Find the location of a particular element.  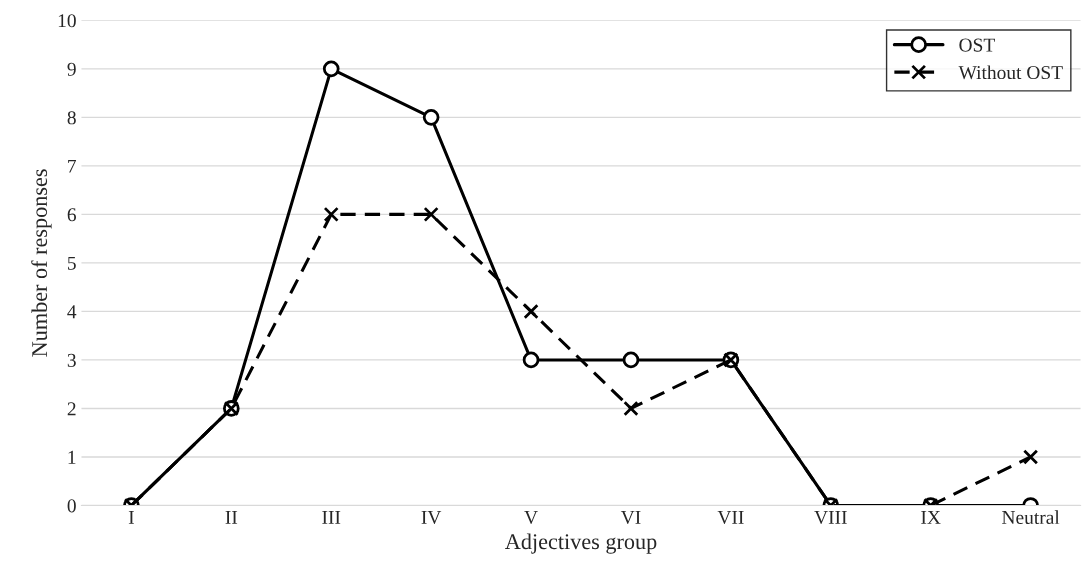

x-tick-label: VI is located at coordinates (630, 518).